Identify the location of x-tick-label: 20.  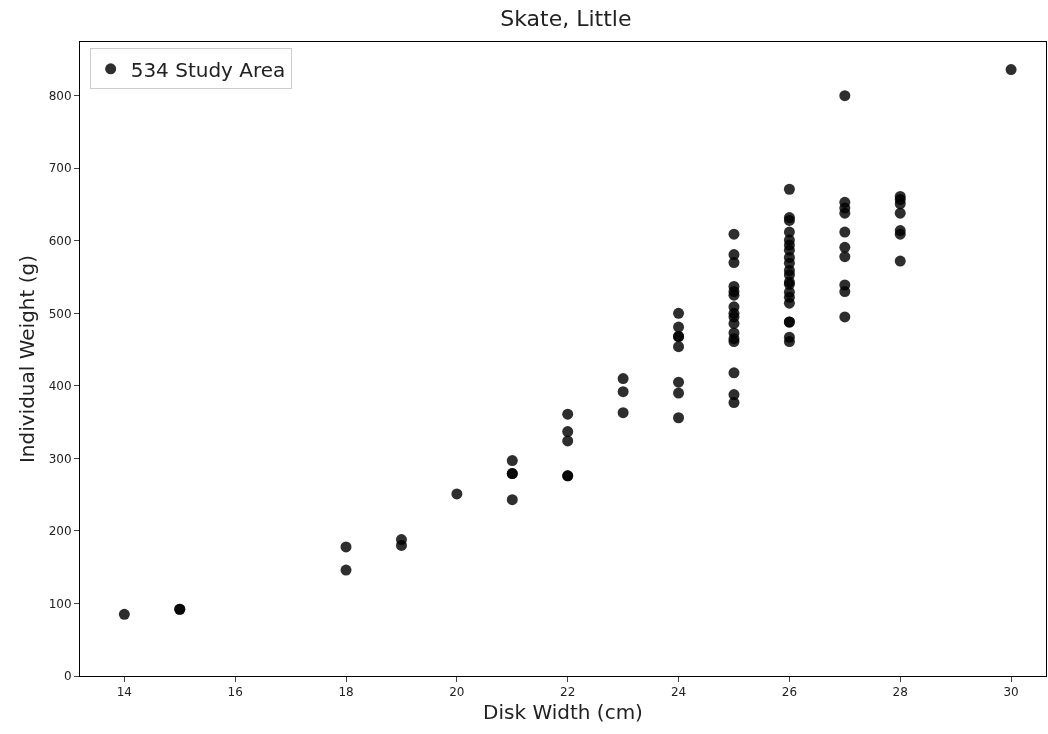
(457, 692).